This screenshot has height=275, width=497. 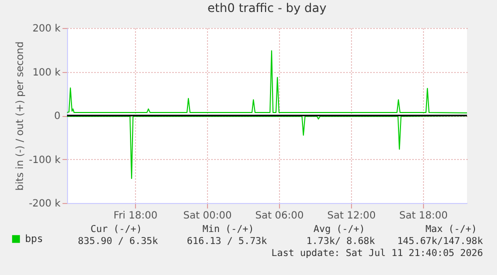 What do you see at coordinates (57, 116) in the screenshot?
I see `y-tick-label: 0` at bounding box center [57, 116].